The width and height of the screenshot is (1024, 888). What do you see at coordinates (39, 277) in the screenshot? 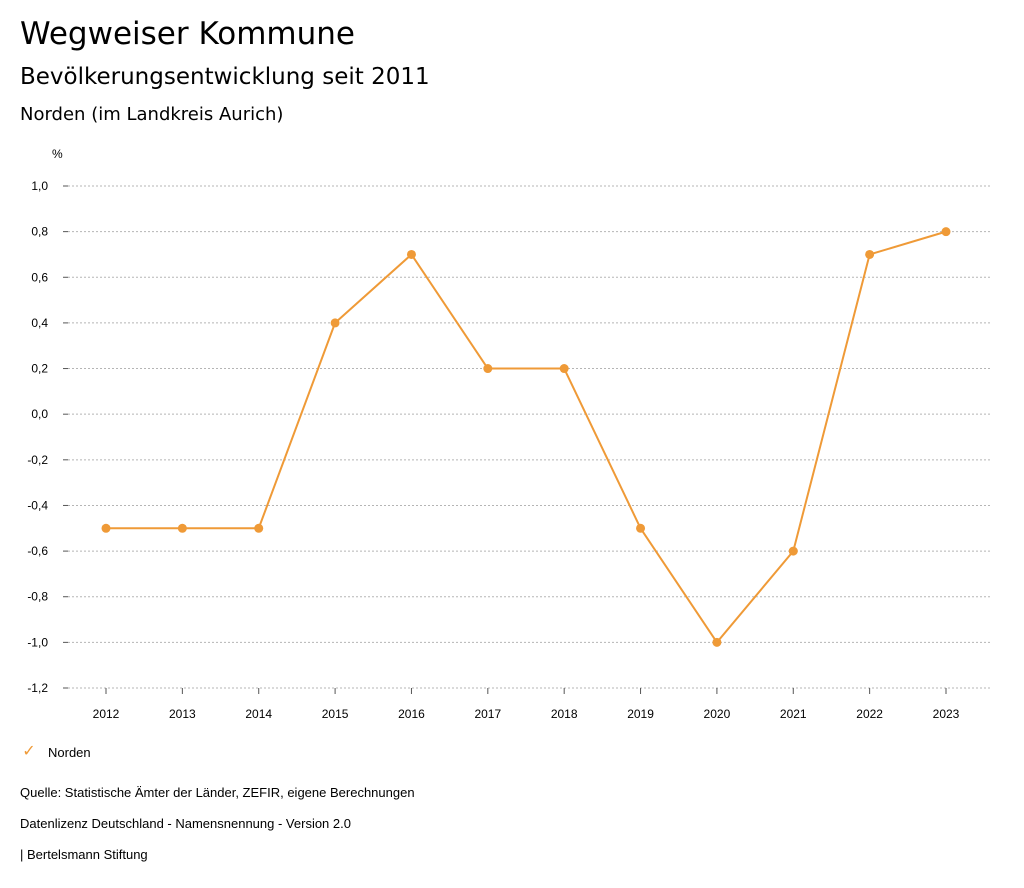
I see `y-tick-label: 0,6` at bounding box center [39, 277].